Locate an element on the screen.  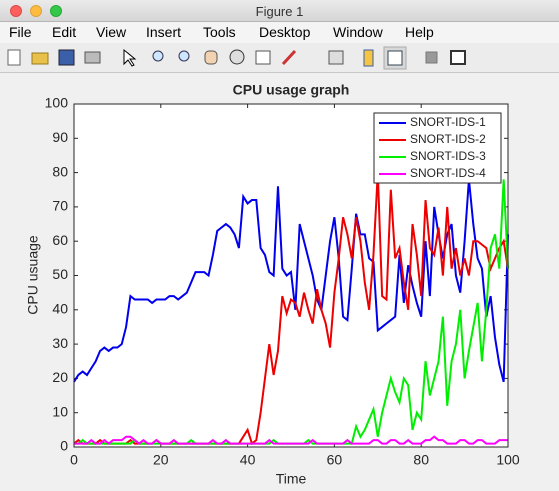
open-icon is located at coordinates (40, 58).